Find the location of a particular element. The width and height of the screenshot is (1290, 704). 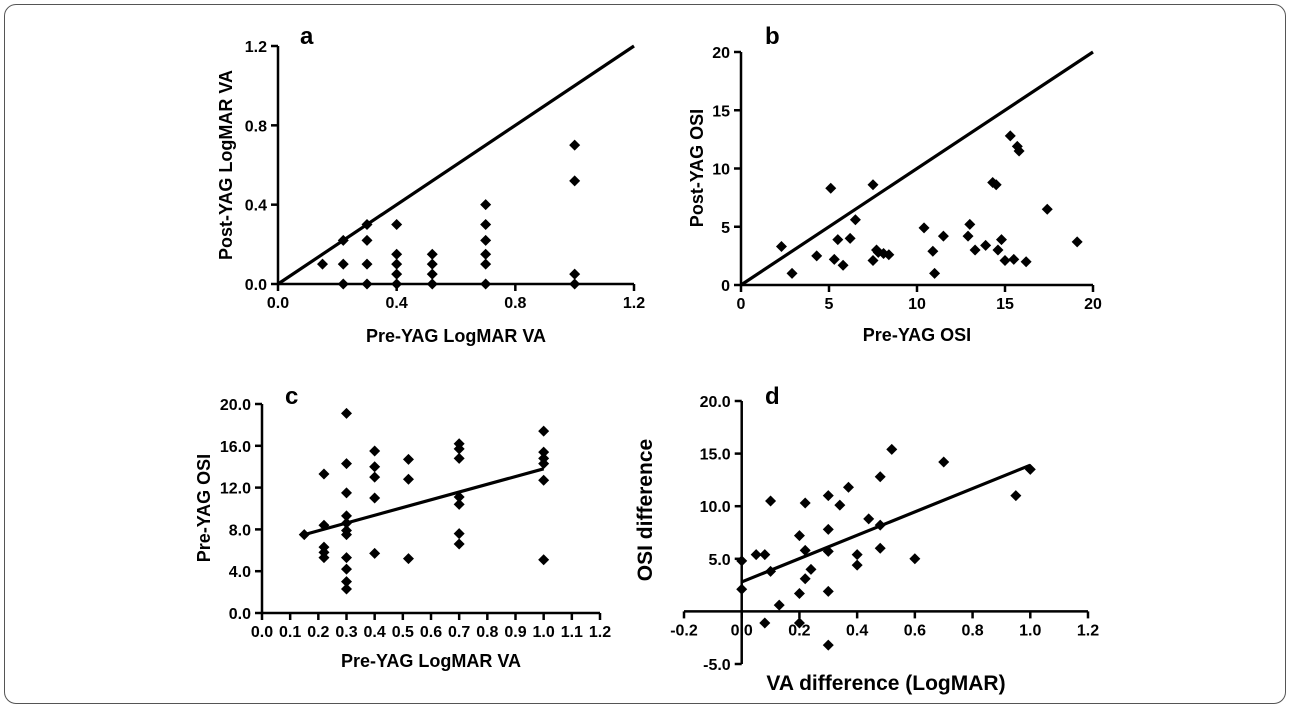

x-tick-label: 0.6 is located at coordinates (915, 630).